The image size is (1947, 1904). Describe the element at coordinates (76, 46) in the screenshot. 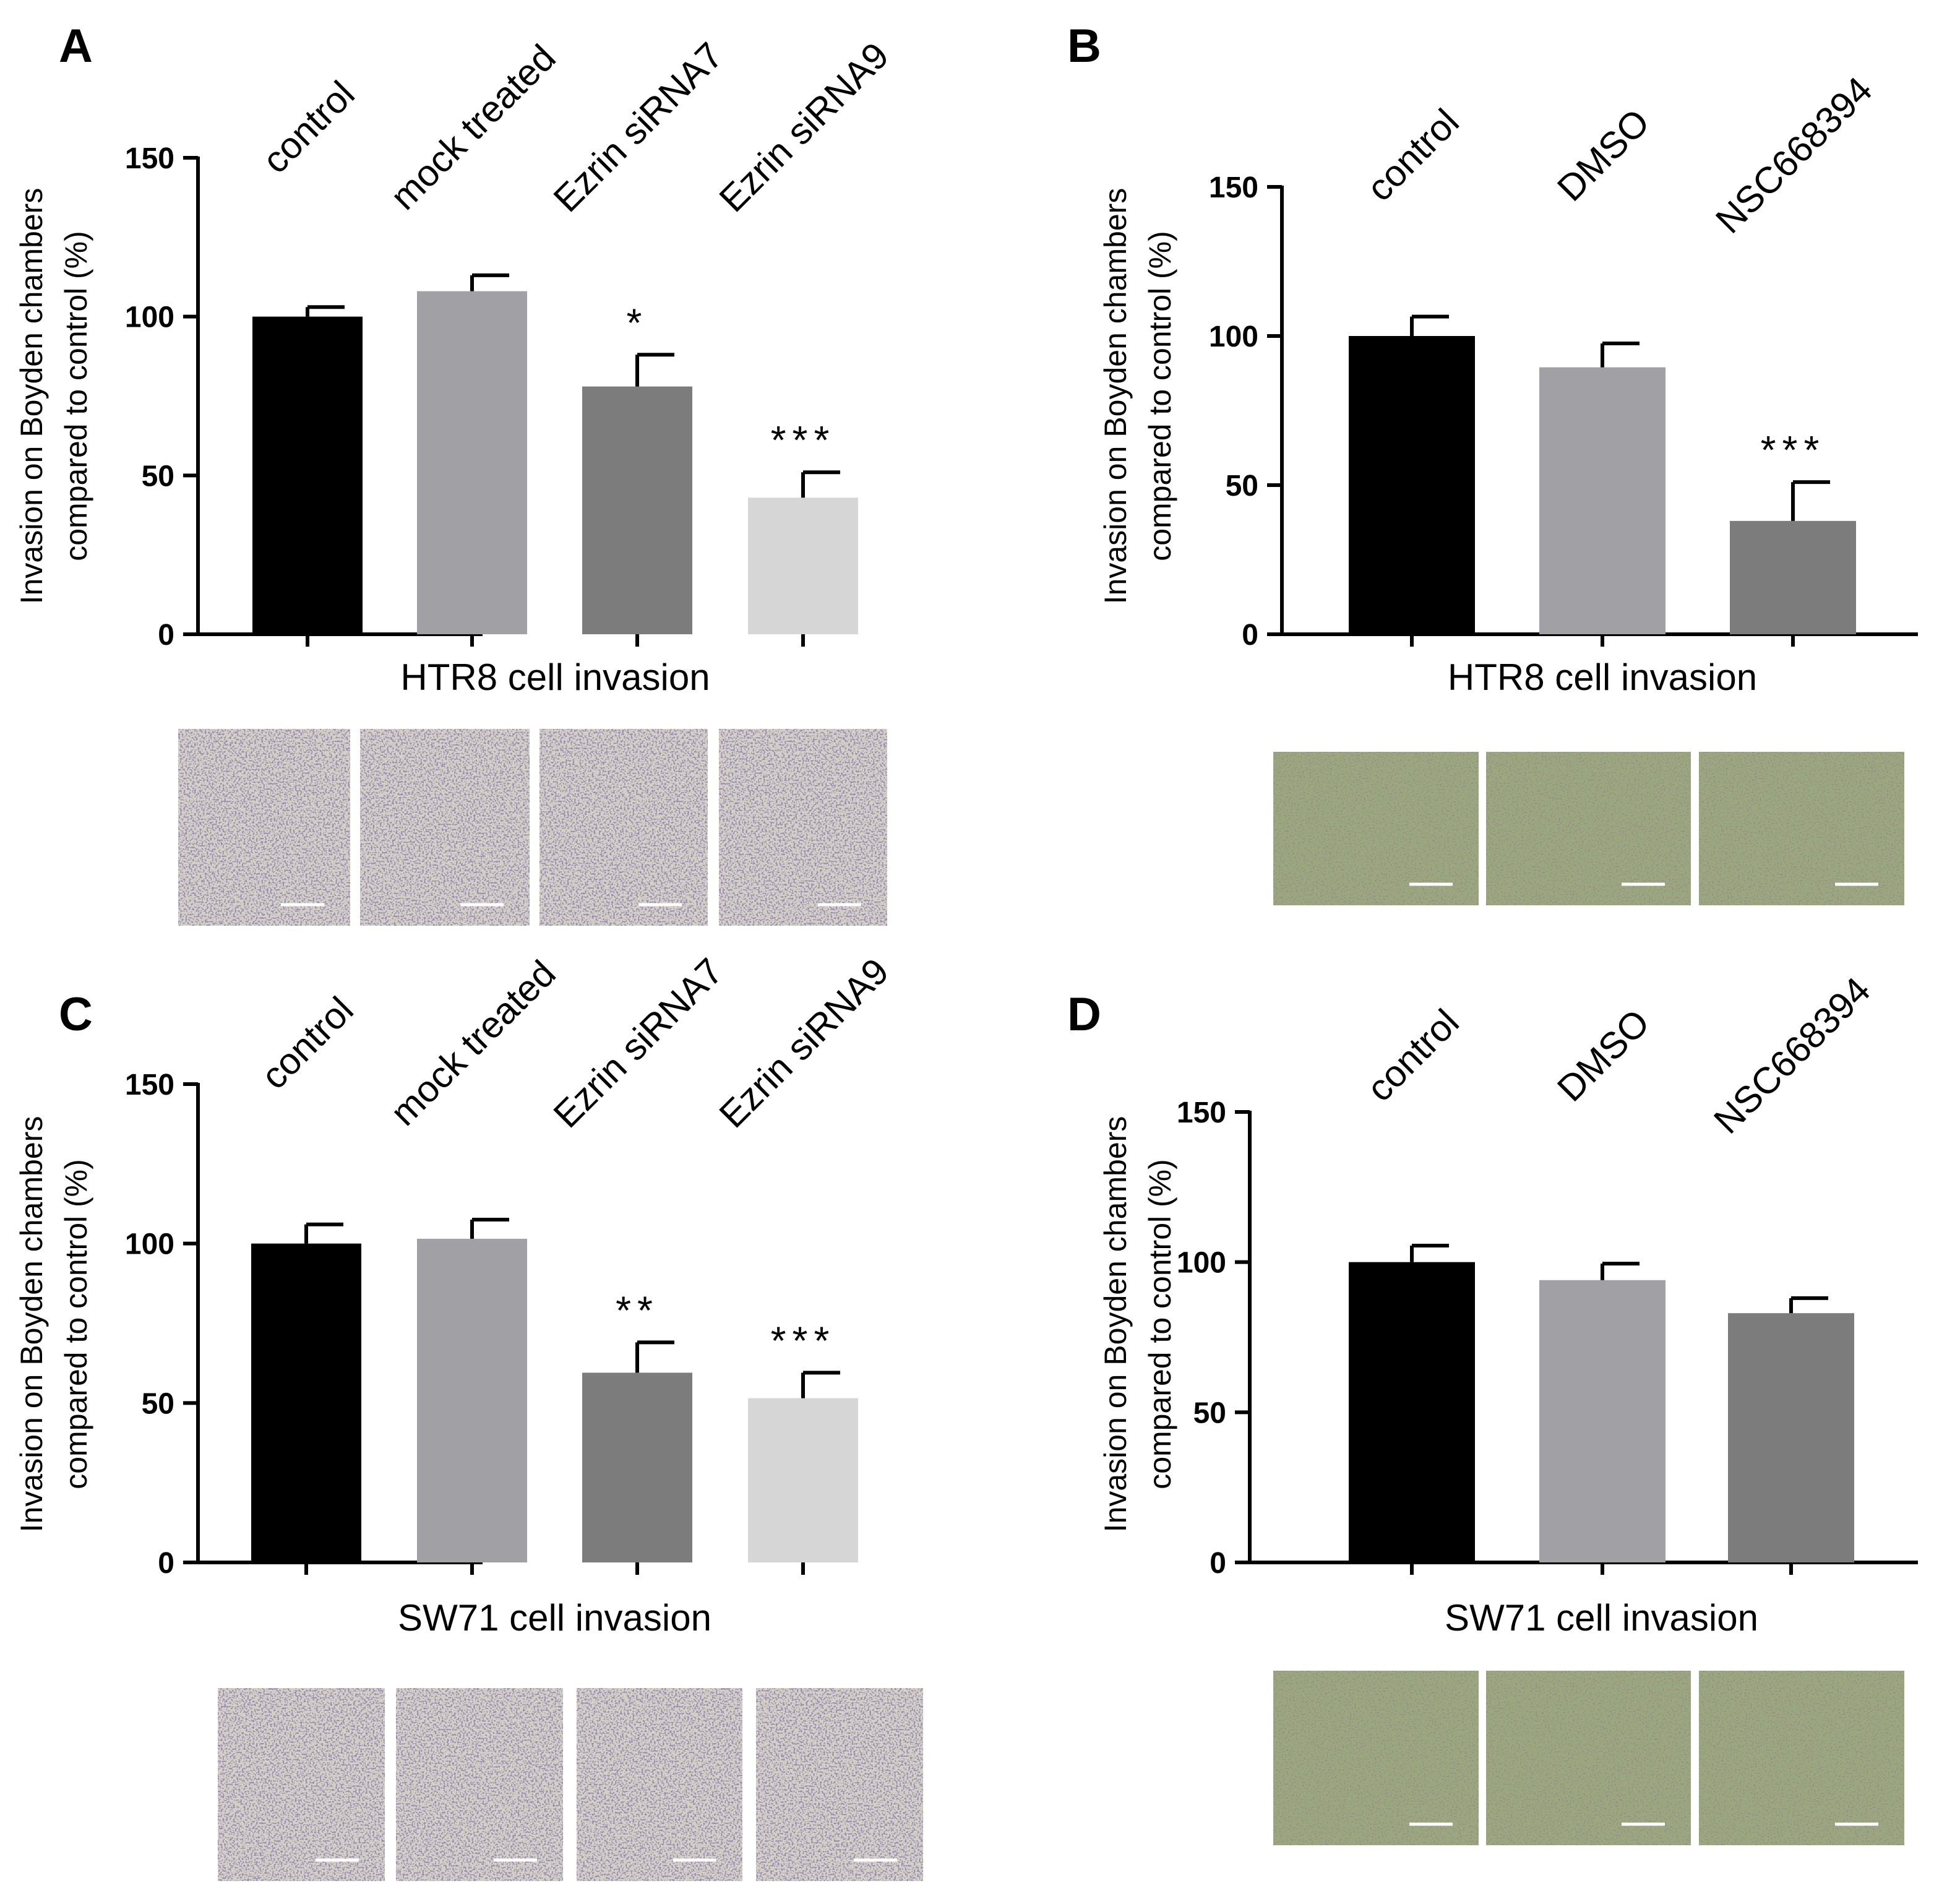

I see `panel-letter: A` at that location.